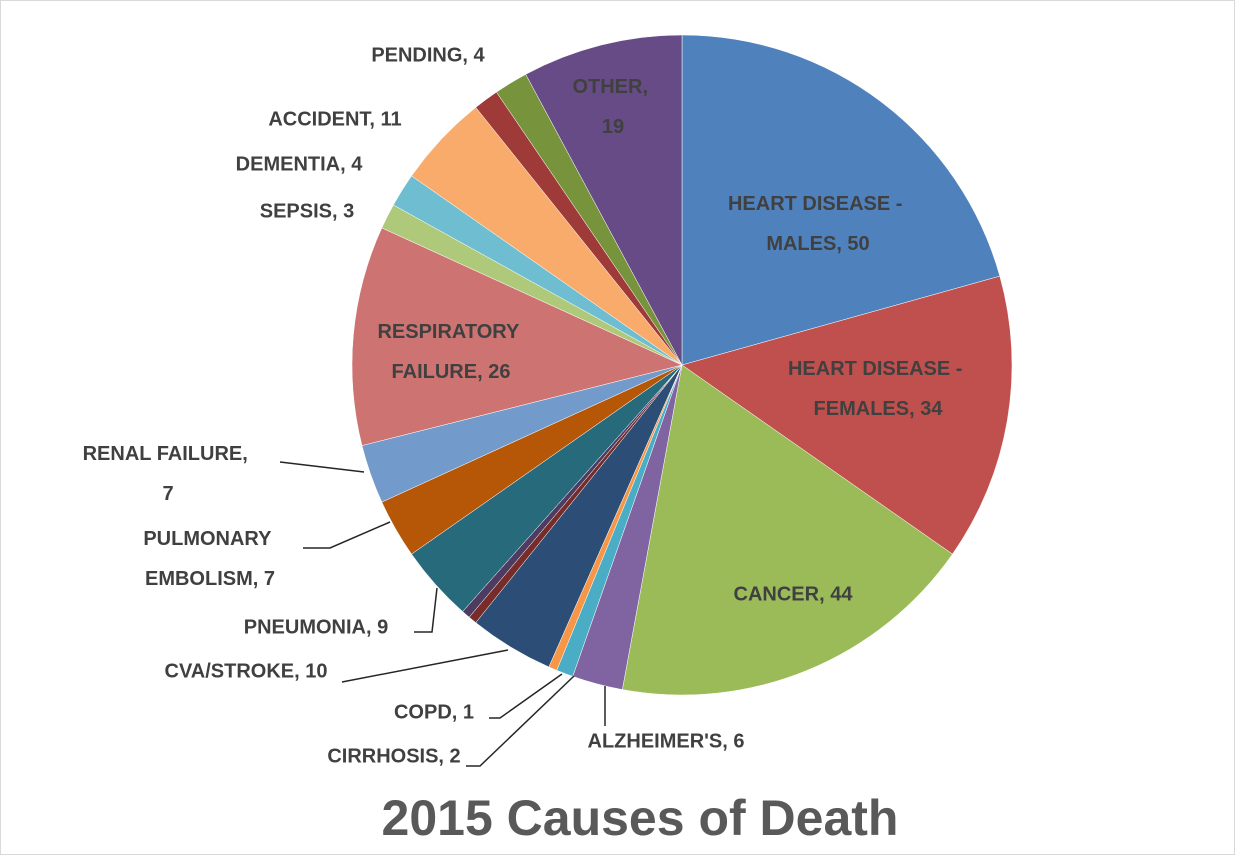  What do you see at coordinates (640, 818) in the screenshot?
I see `chart-title: 2015 Causes of Death` at bounding box center [640, 818].